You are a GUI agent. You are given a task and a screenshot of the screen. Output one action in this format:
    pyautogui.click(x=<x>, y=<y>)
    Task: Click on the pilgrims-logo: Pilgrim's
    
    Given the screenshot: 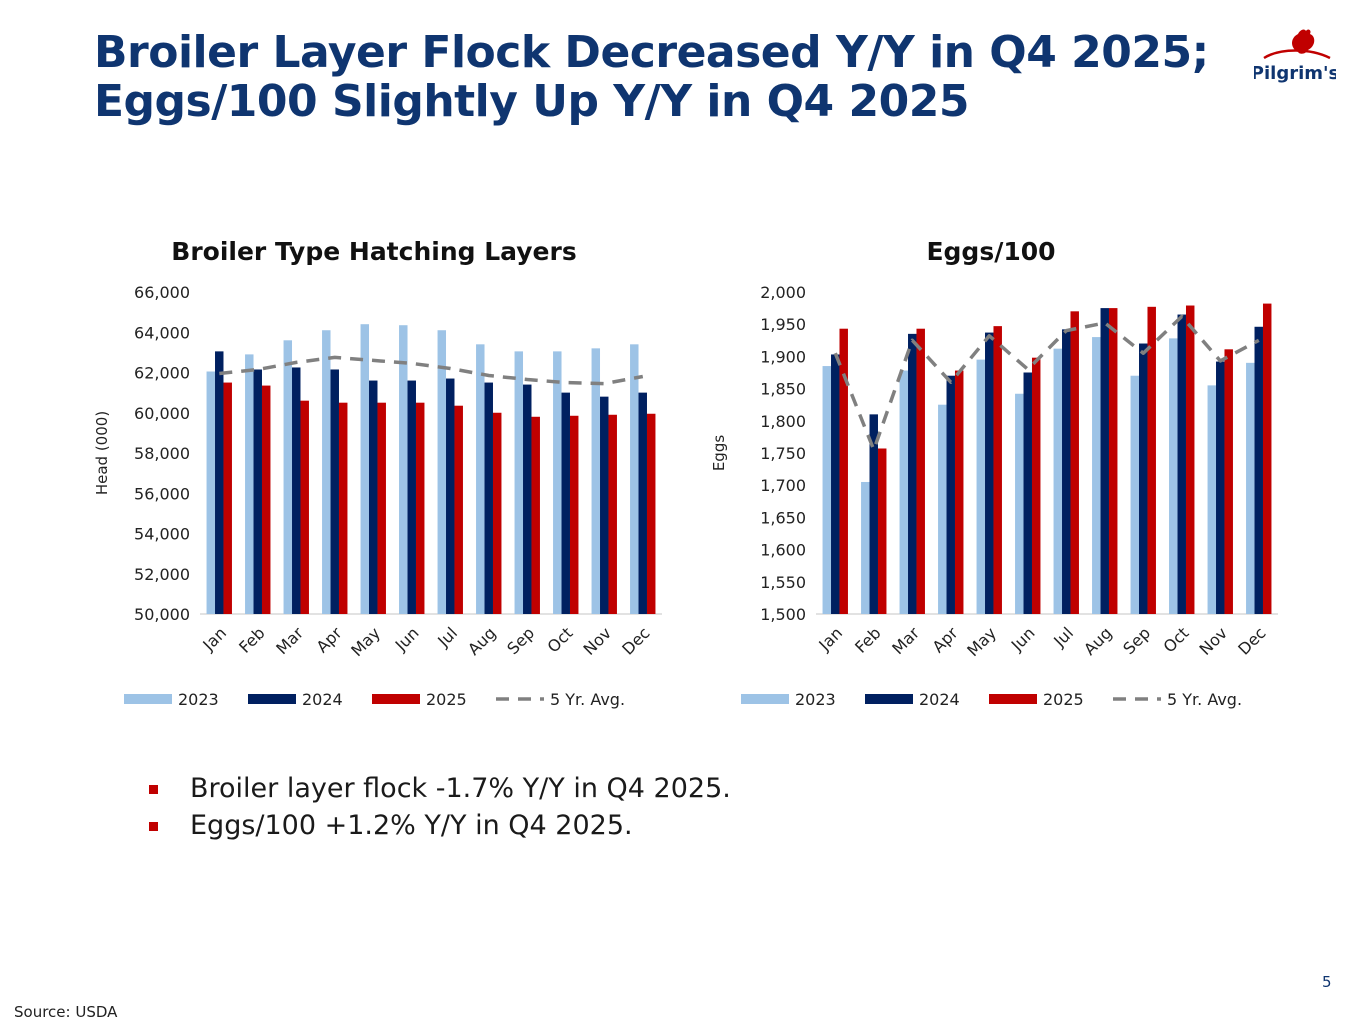 What is the action you would take?
    pyautogui.click(x=1295, y=56)
    